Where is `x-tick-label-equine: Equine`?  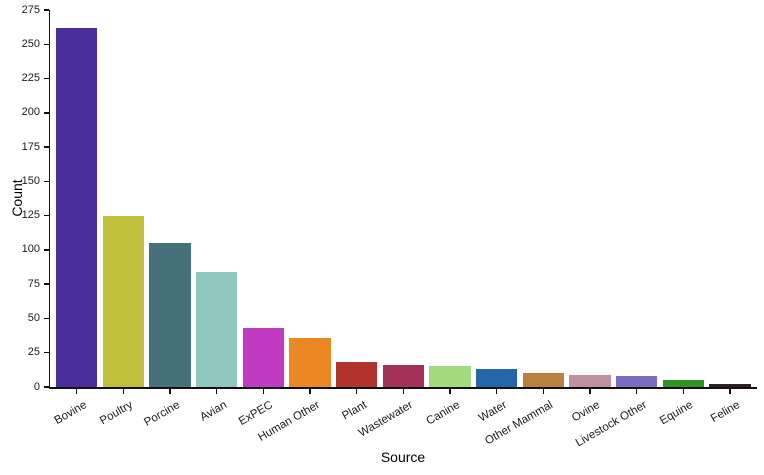 x-tick-label-equine: Equine is located at coordinates (677, 413).